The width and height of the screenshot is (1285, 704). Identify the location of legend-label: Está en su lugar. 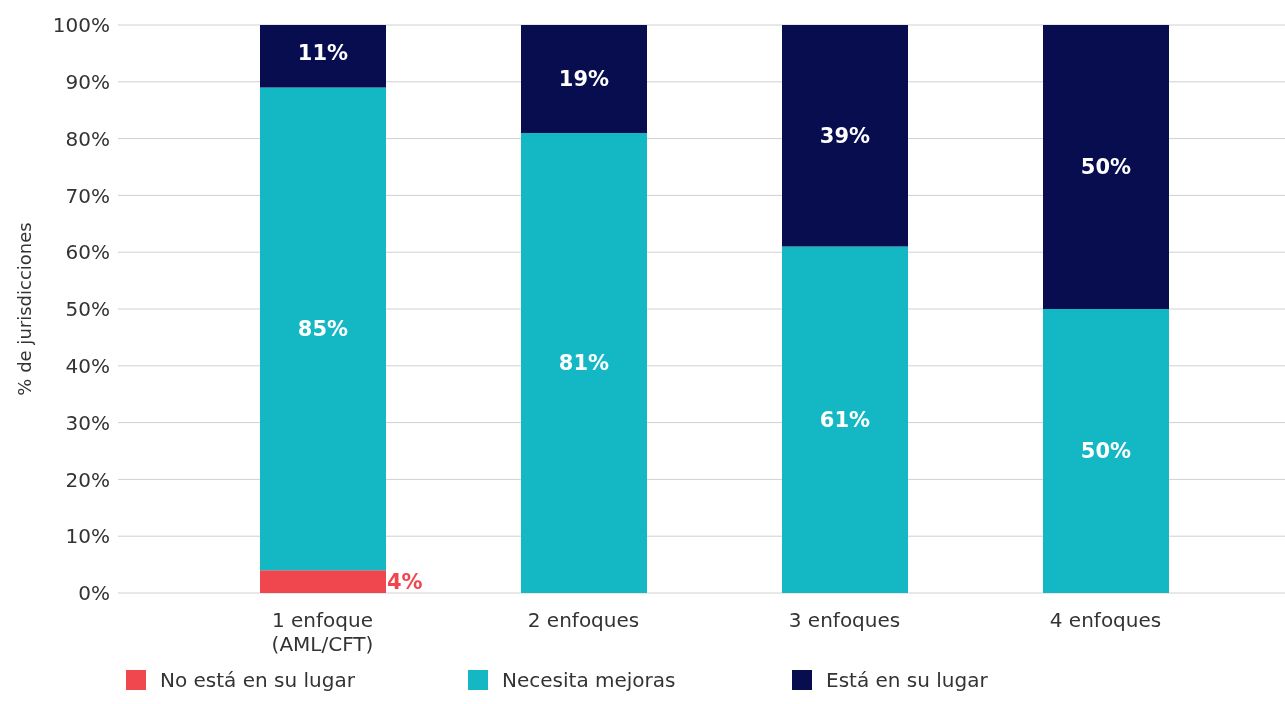
(907, 680).